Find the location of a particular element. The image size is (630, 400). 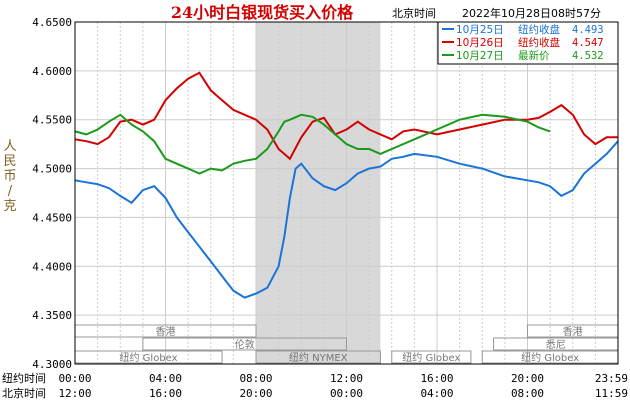

ny-time-label: 纽约时间 is located at coordinates (24, 378).